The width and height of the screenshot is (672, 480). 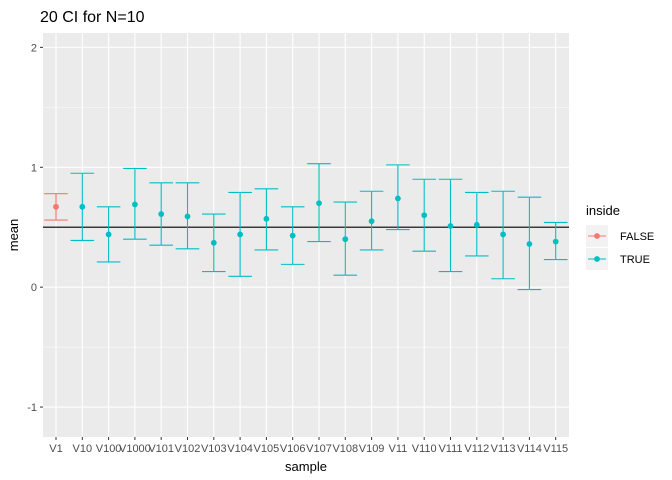 I want to click on x-tick-label: V1, so click(x=55, y=449).